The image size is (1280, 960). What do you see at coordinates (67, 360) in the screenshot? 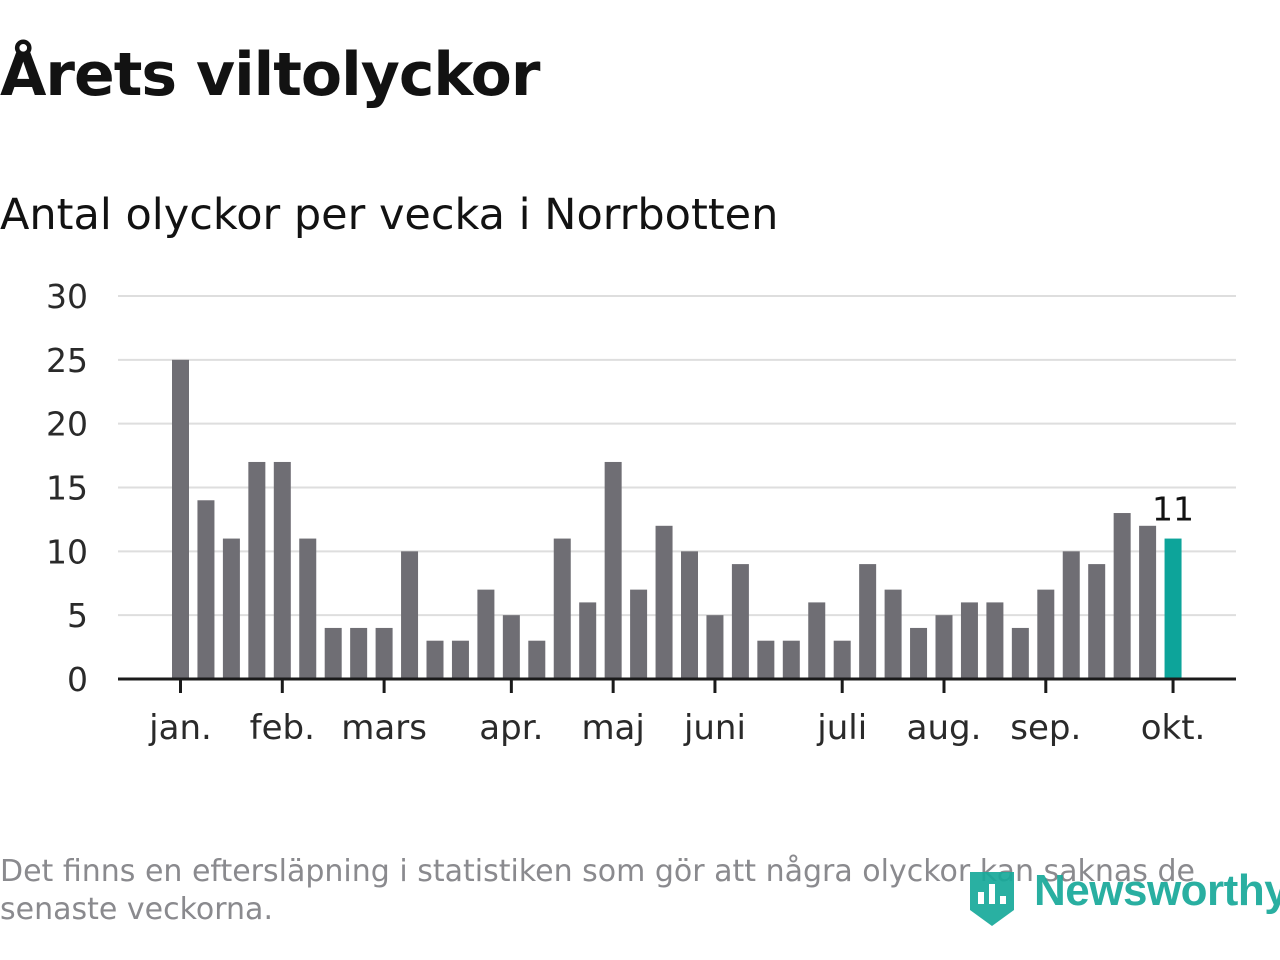
I see `y-tick-label: 25` at bounding box center [67, 360].